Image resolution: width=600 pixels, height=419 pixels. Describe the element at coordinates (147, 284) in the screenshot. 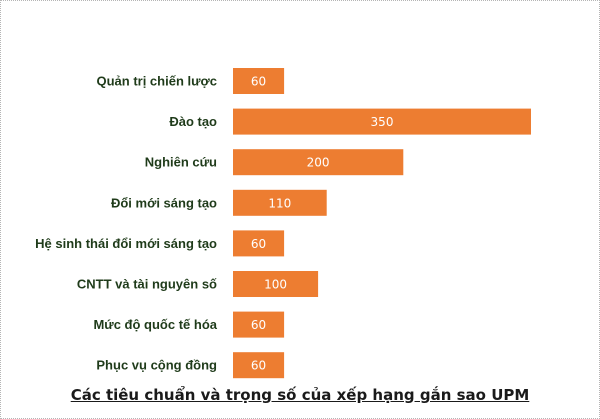

I see `category-label: CNTT và tài nguyên số` at that location.